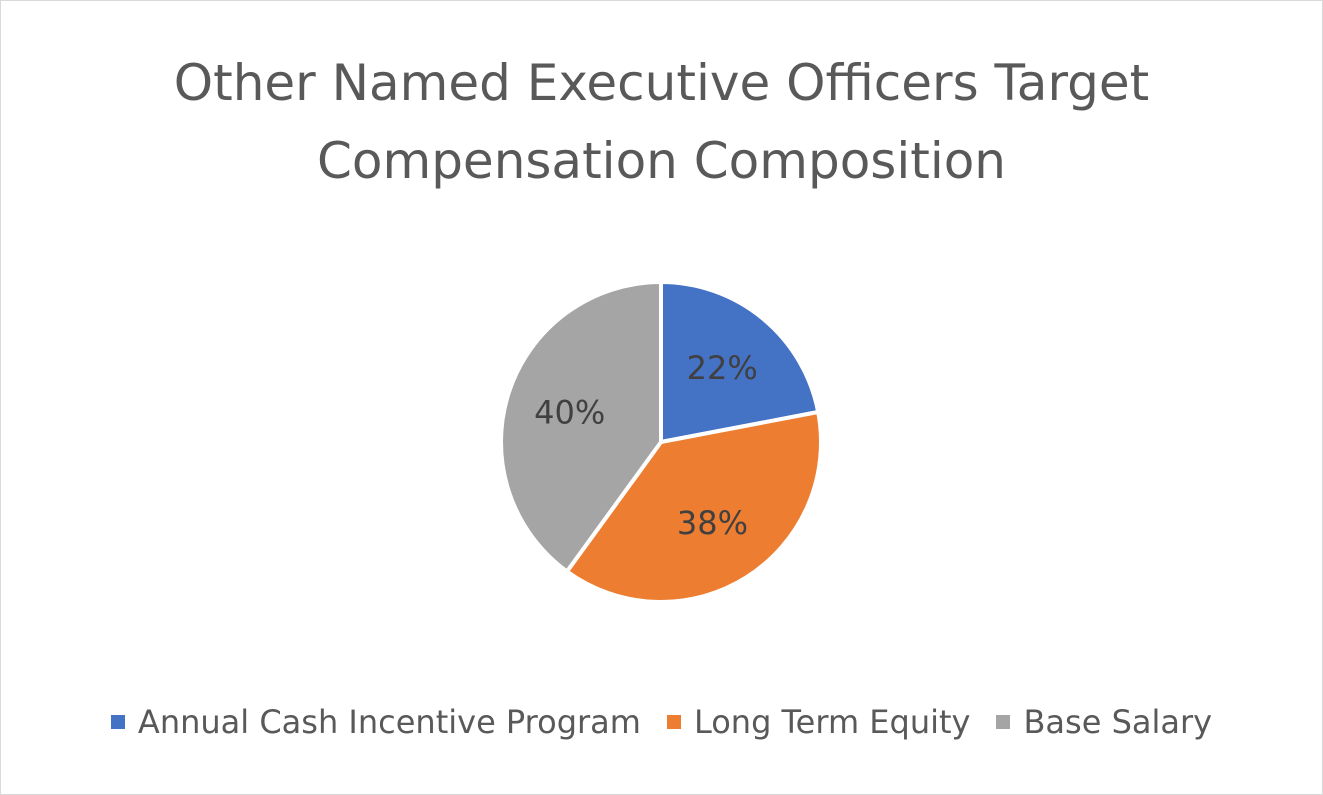  I want to click on data-label-long-term-equity: 38%, so click(712, 523).